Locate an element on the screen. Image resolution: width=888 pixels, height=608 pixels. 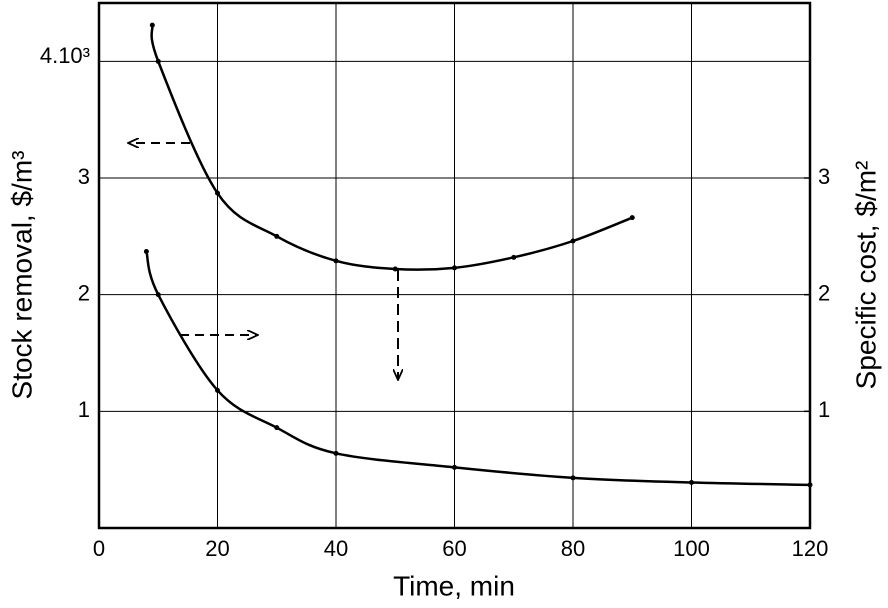
x-tick-label: 0 is located at coordinates (99, 548).